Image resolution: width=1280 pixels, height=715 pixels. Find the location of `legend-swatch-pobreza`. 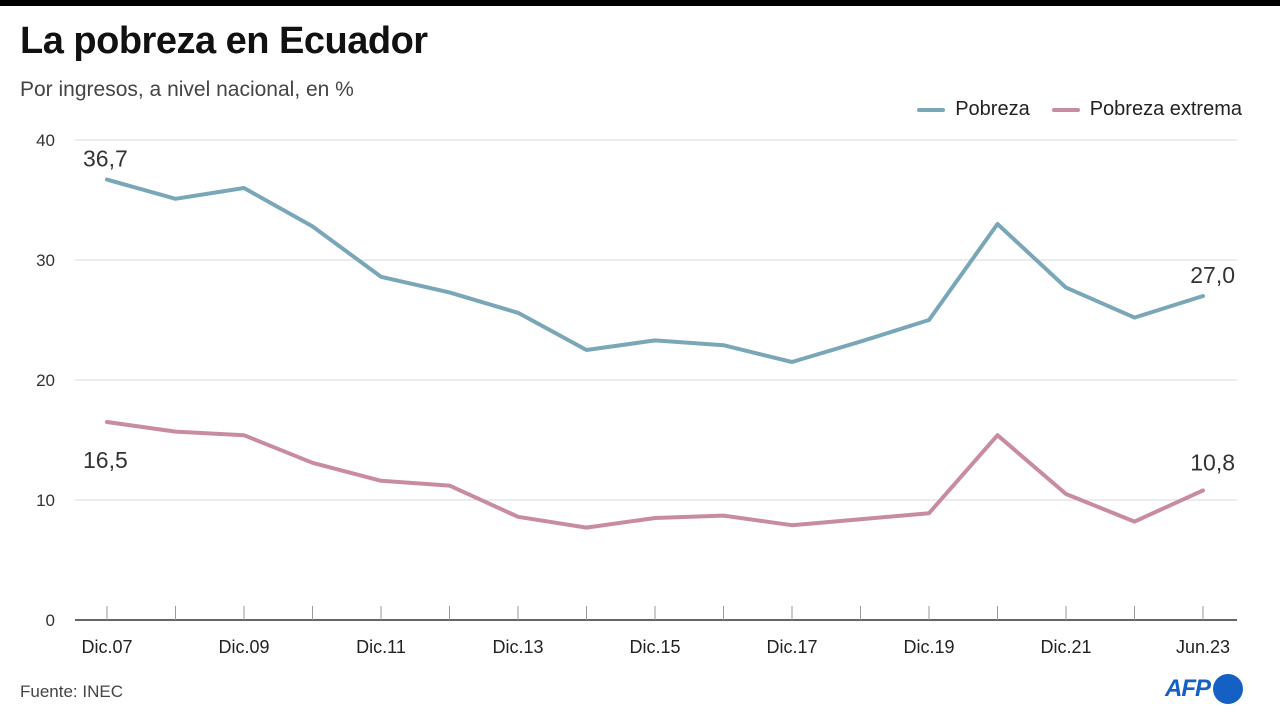

legend-swatch-pobreza is located at coordinates (931, 109).